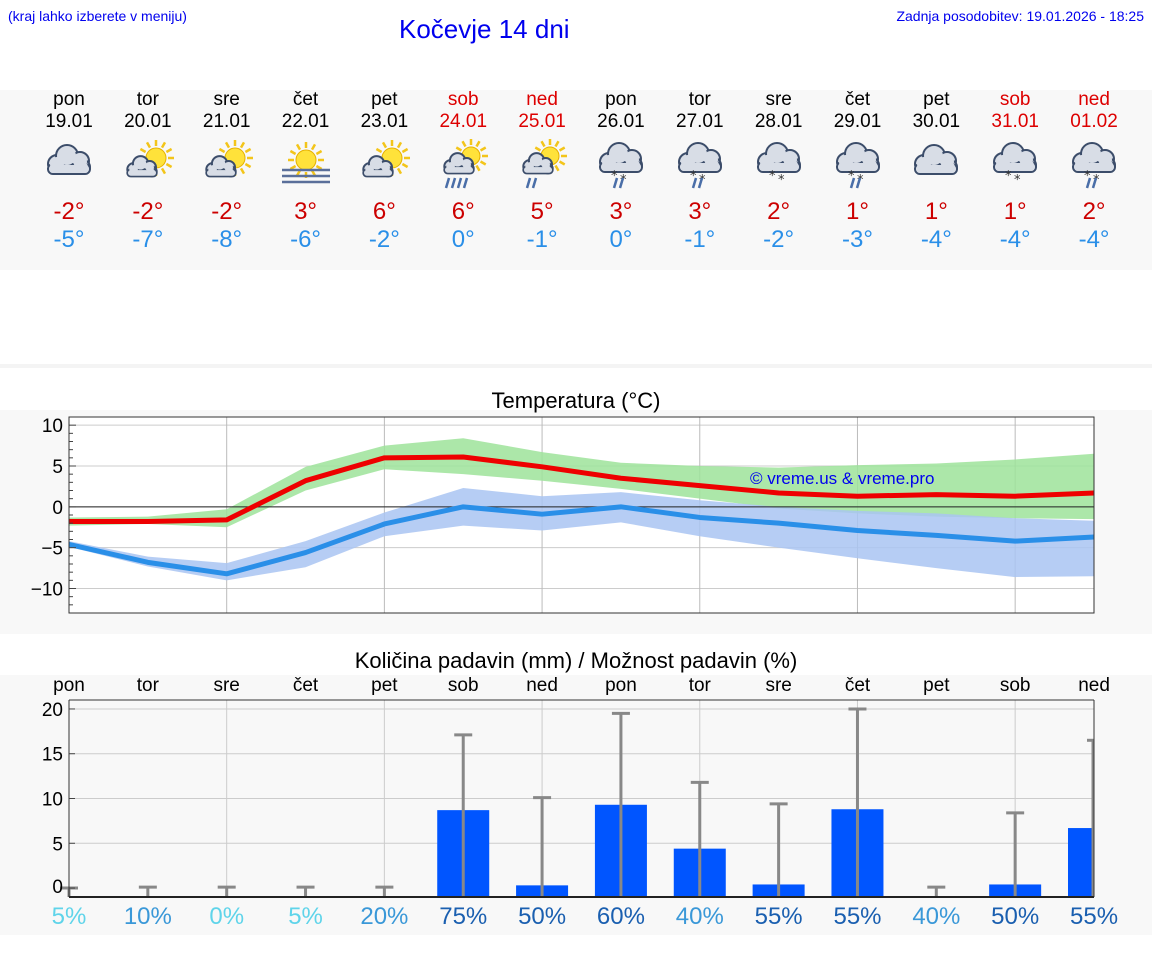 The width and height of the screenshot is (1152, 975). I want to click on probability-label: 0%, so click(227, 916).